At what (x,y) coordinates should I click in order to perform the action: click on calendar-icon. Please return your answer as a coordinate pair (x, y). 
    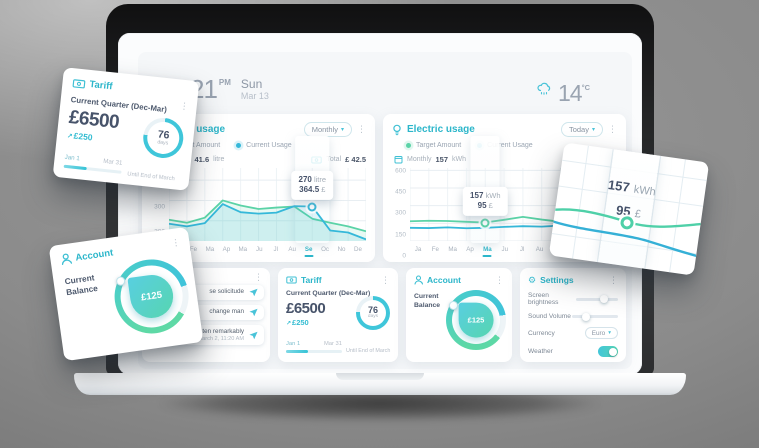
    Looking at the image, I should click on (398, 159).